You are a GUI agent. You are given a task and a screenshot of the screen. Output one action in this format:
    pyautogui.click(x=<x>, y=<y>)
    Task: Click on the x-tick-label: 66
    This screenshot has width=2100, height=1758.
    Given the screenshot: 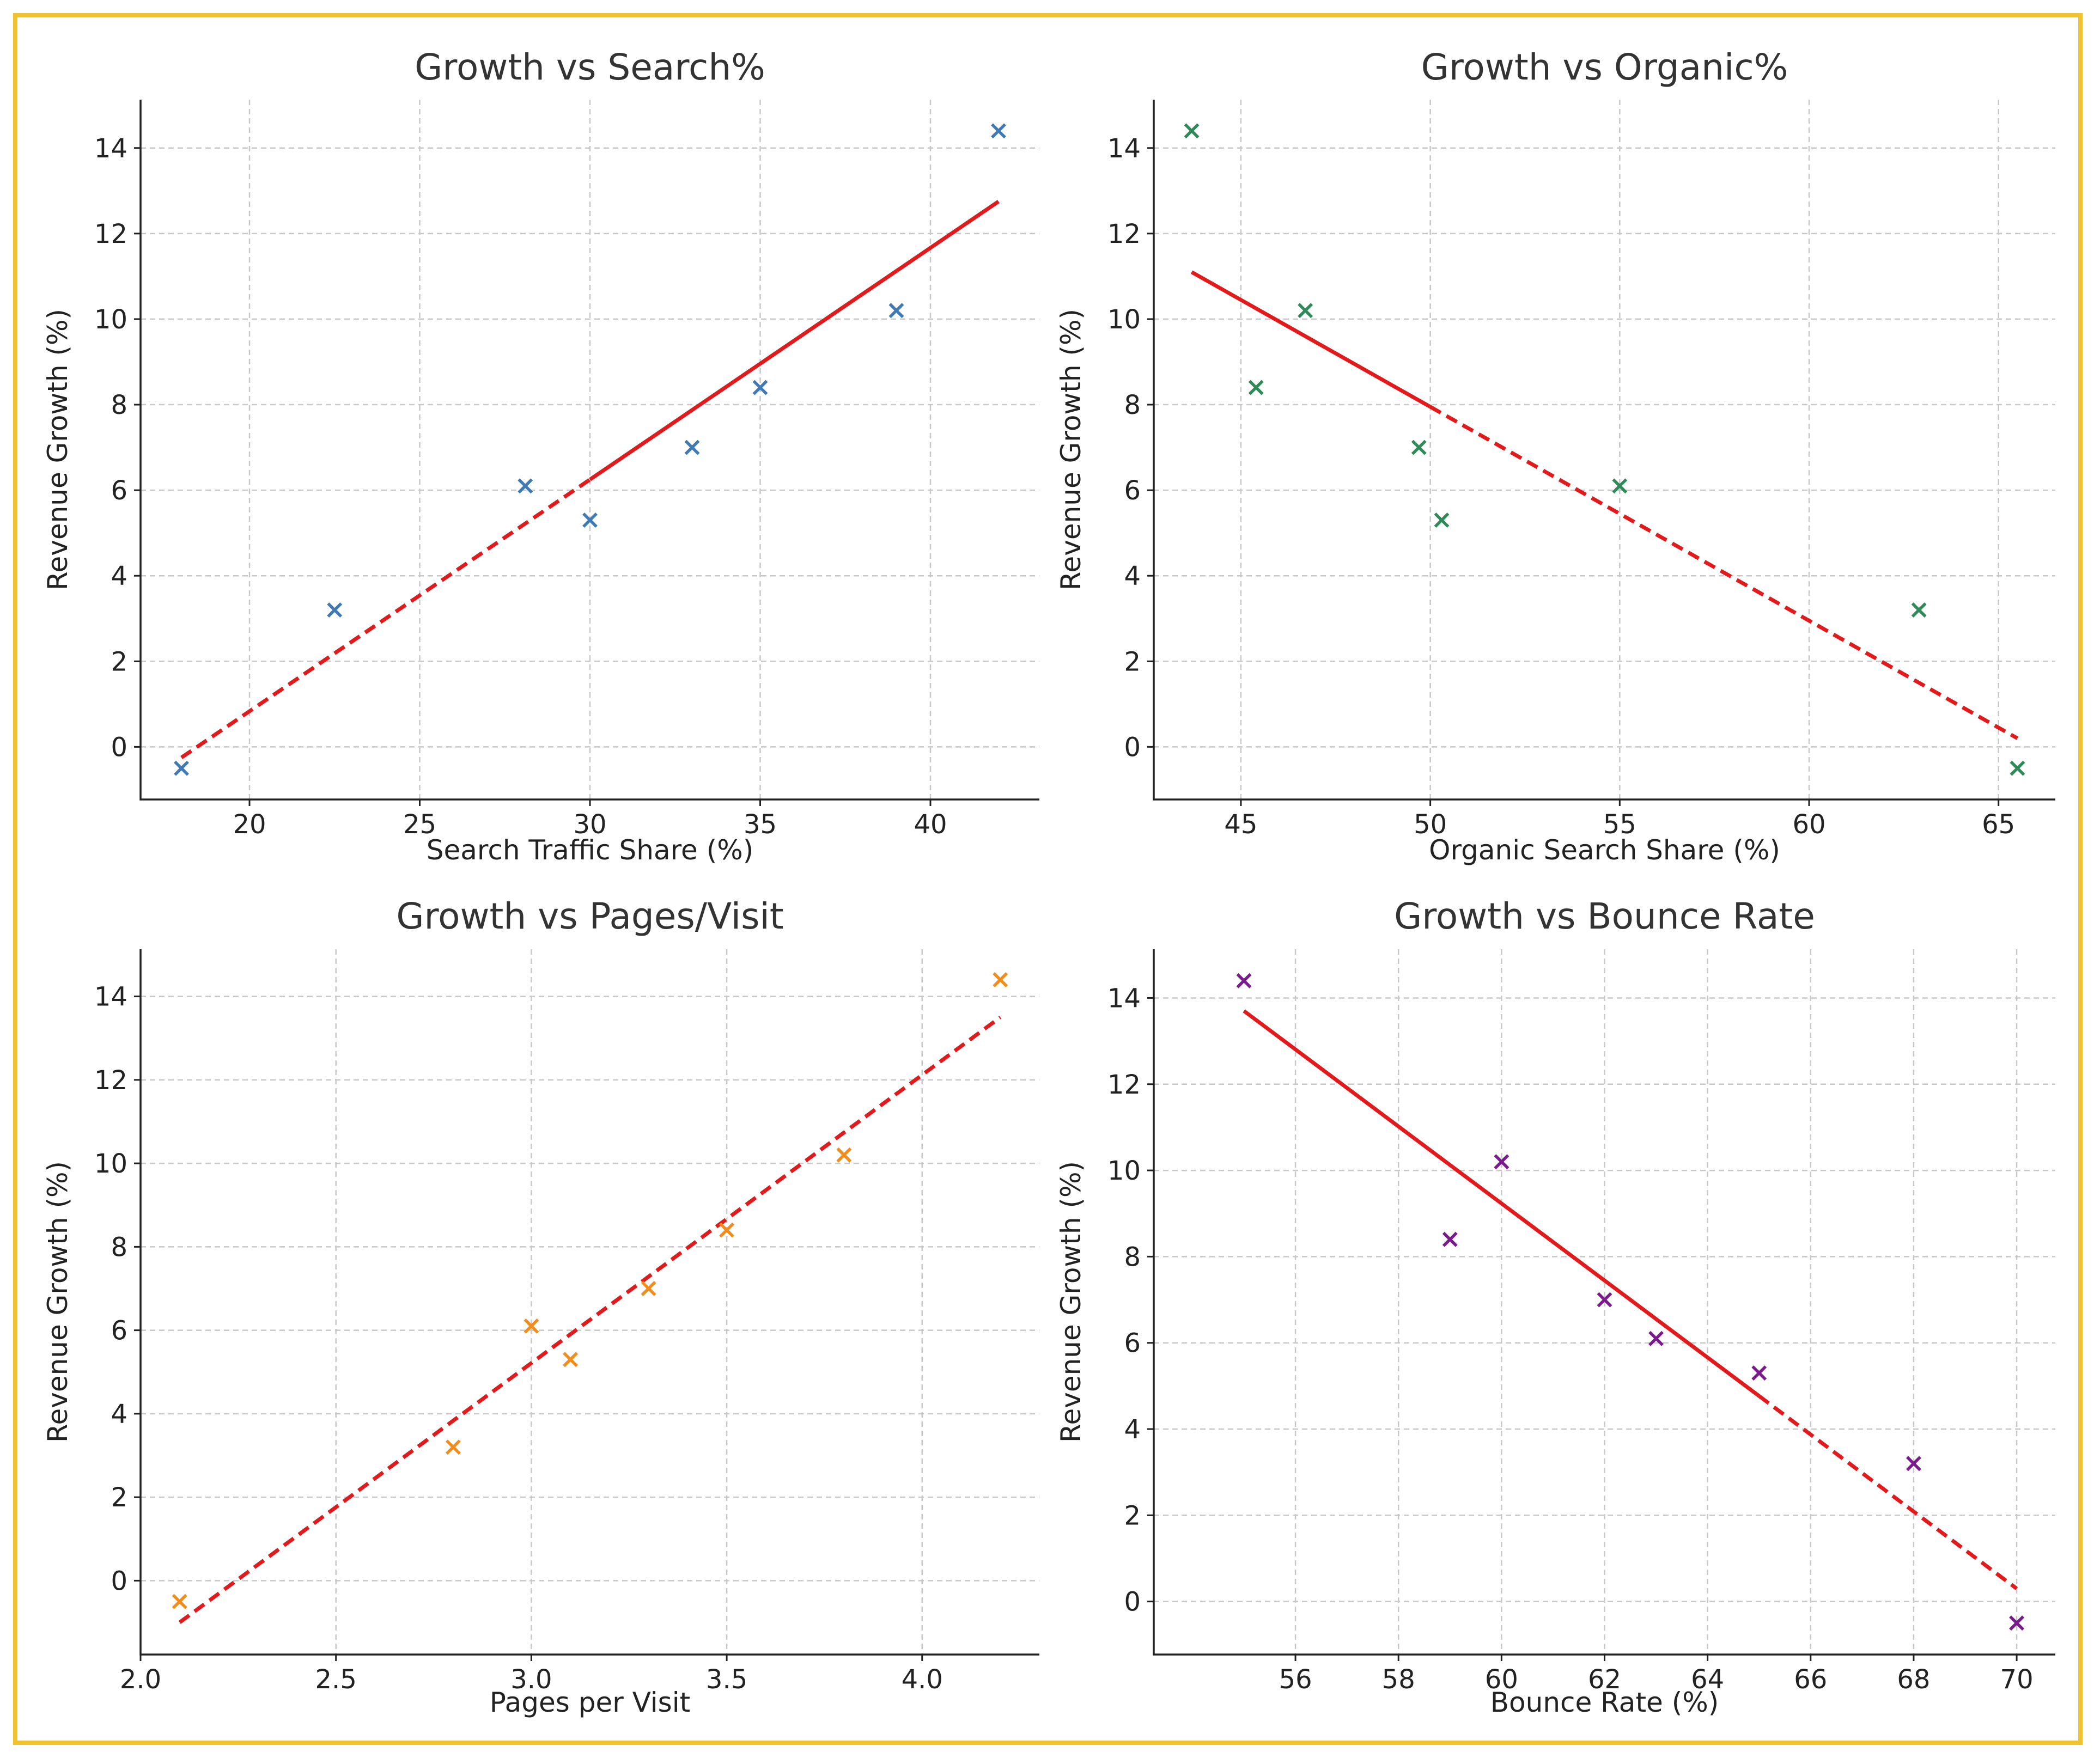 What is the action you would take?
    pyautogui.click(x=1810, y=1679)
    